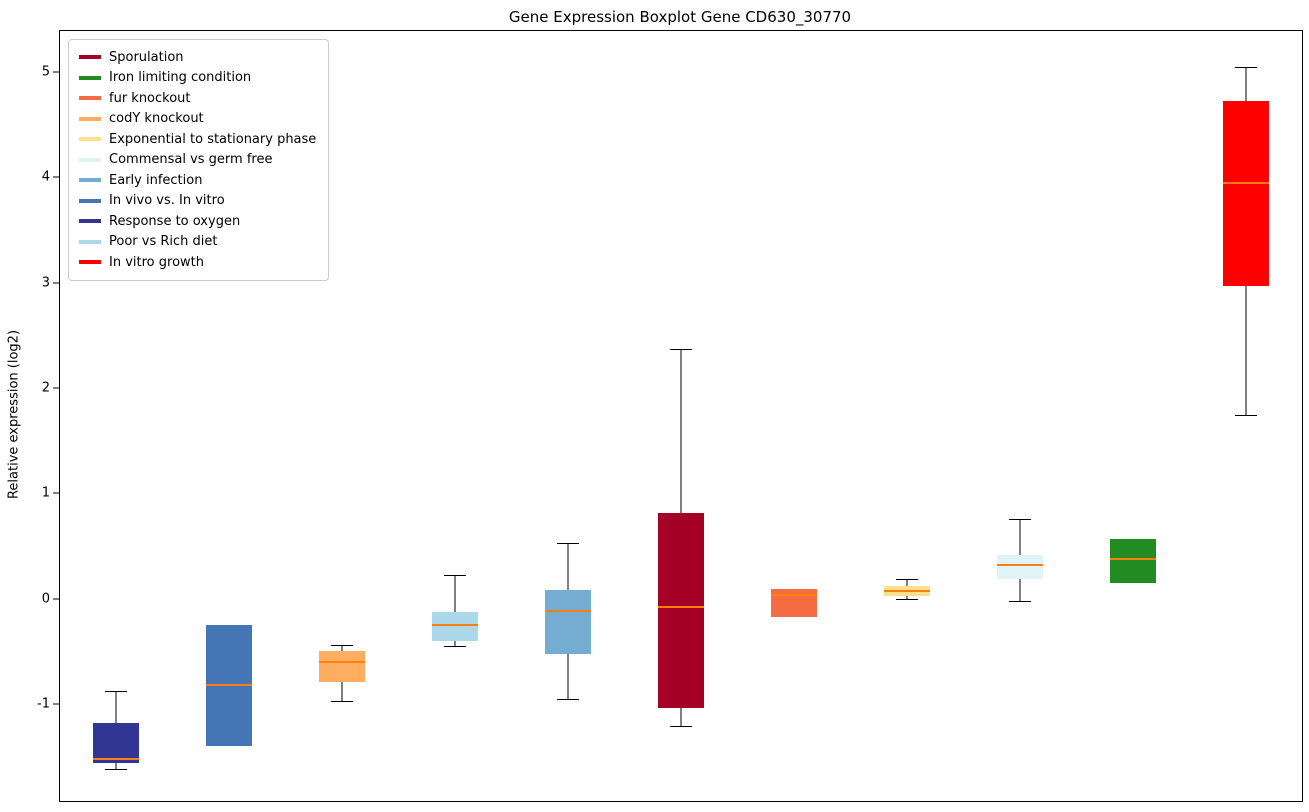  I want to click on y-tick-label: -1, so click(43, 704).